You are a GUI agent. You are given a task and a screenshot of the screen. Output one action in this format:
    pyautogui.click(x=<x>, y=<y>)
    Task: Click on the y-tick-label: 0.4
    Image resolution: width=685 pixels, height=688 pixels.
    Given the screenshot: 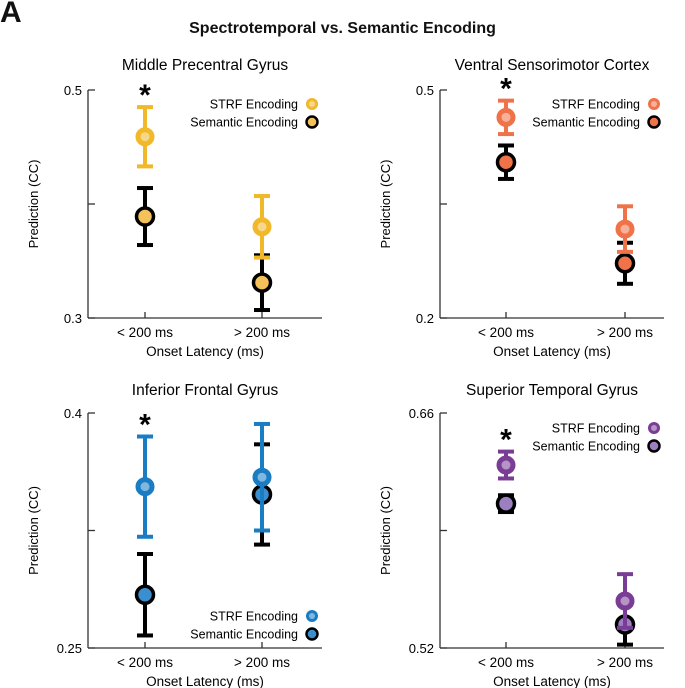 What is the action you would take?
    pyautogui.click(x=73, y=413)
    